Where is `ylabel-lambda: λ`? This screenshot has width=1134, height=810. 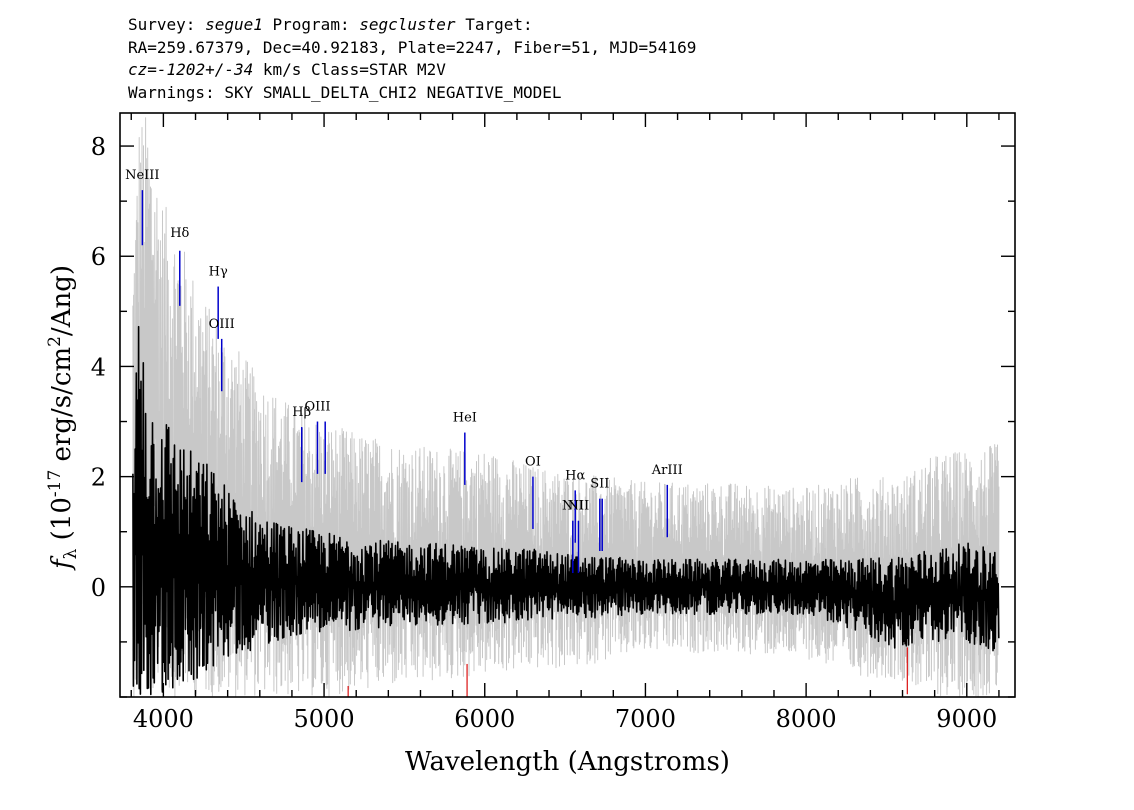 ylabel-lambda: λ is located at coordinates (71, 553).